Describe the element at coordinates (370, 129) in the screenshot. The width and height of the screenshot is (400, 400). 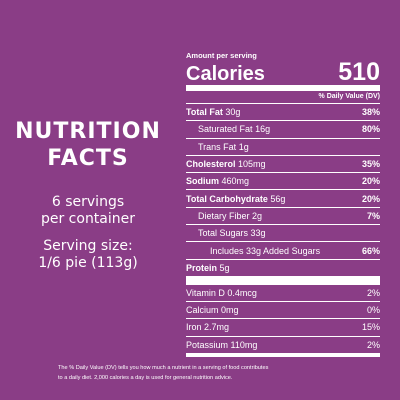
I see `nutrient-dv: 80%` at that location.